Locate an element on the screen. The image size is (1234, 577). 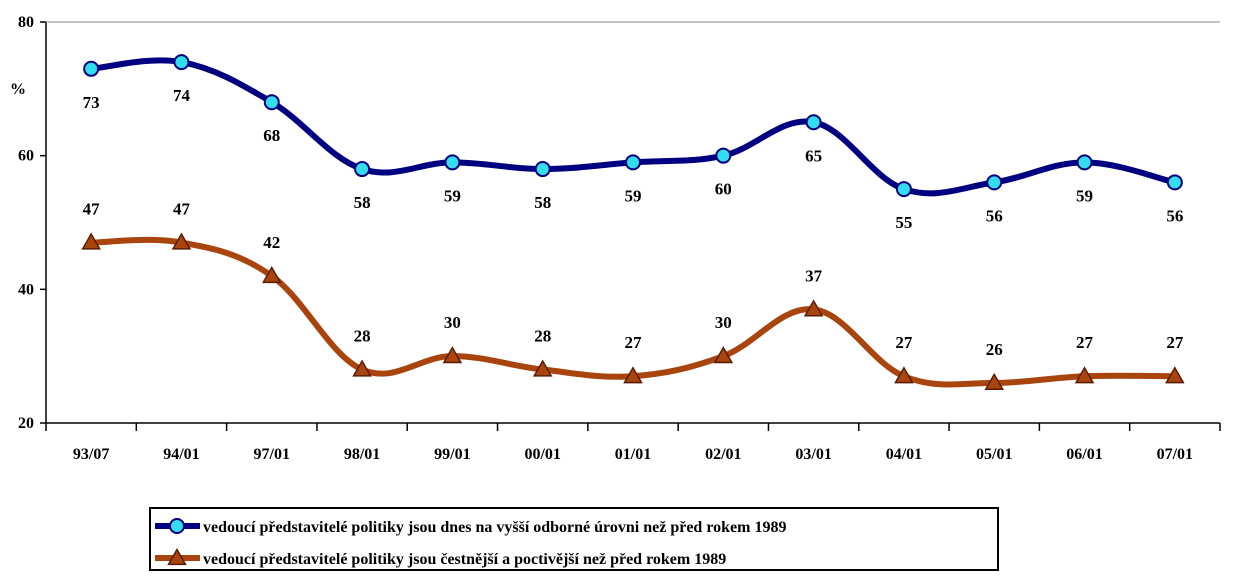
data-label-series-1: 65 is located at coordinates (813, 155).